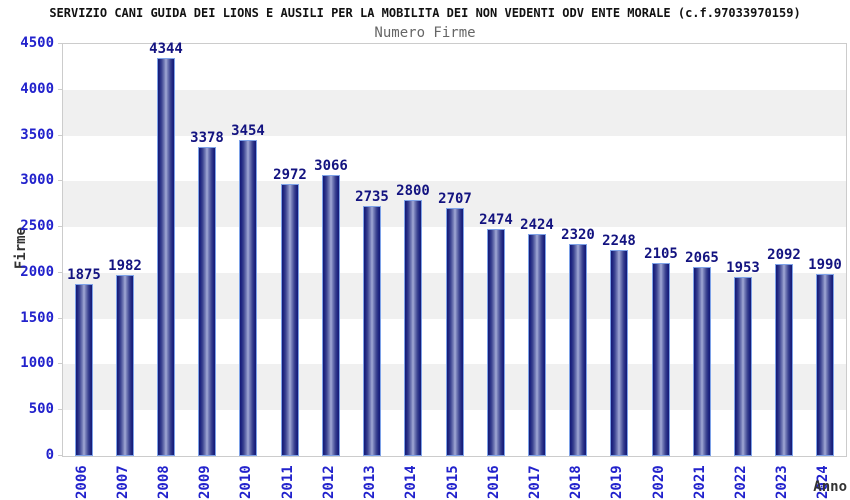 The height and width of the screenshot is (500, 850). Describe the element at coordinates (455, 332) in the screenshot. I see `bar-2015` at that location.